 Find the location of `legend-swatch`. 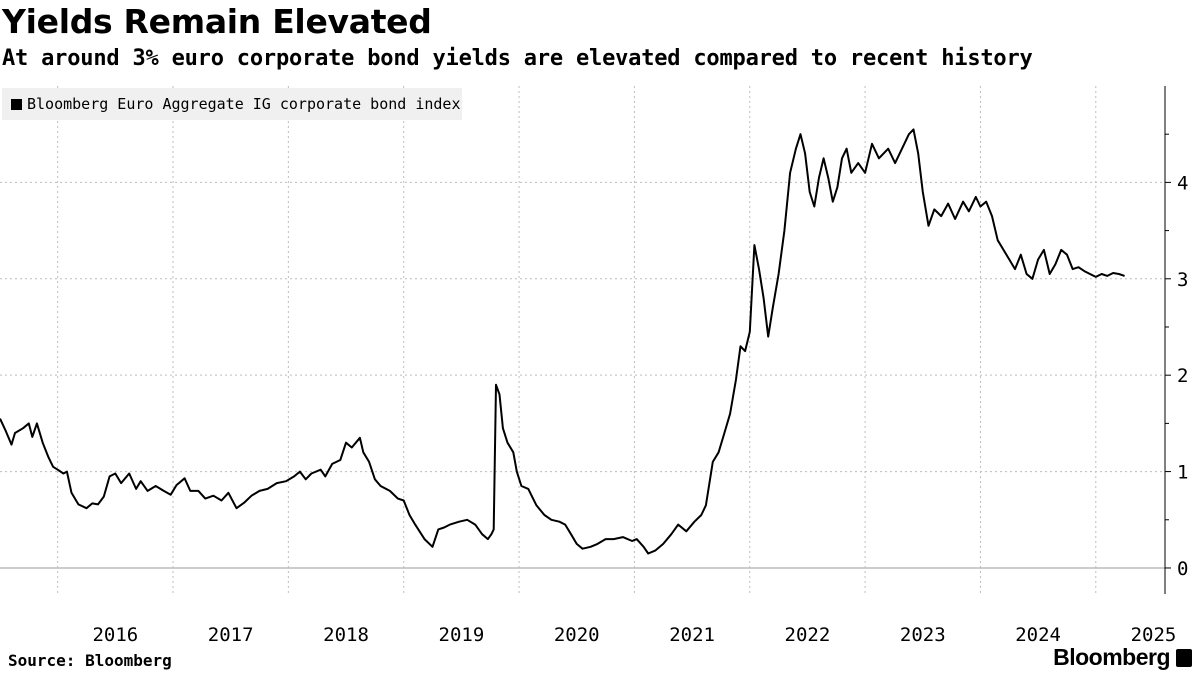

legend-swatch is located at coordinates (16, 104).